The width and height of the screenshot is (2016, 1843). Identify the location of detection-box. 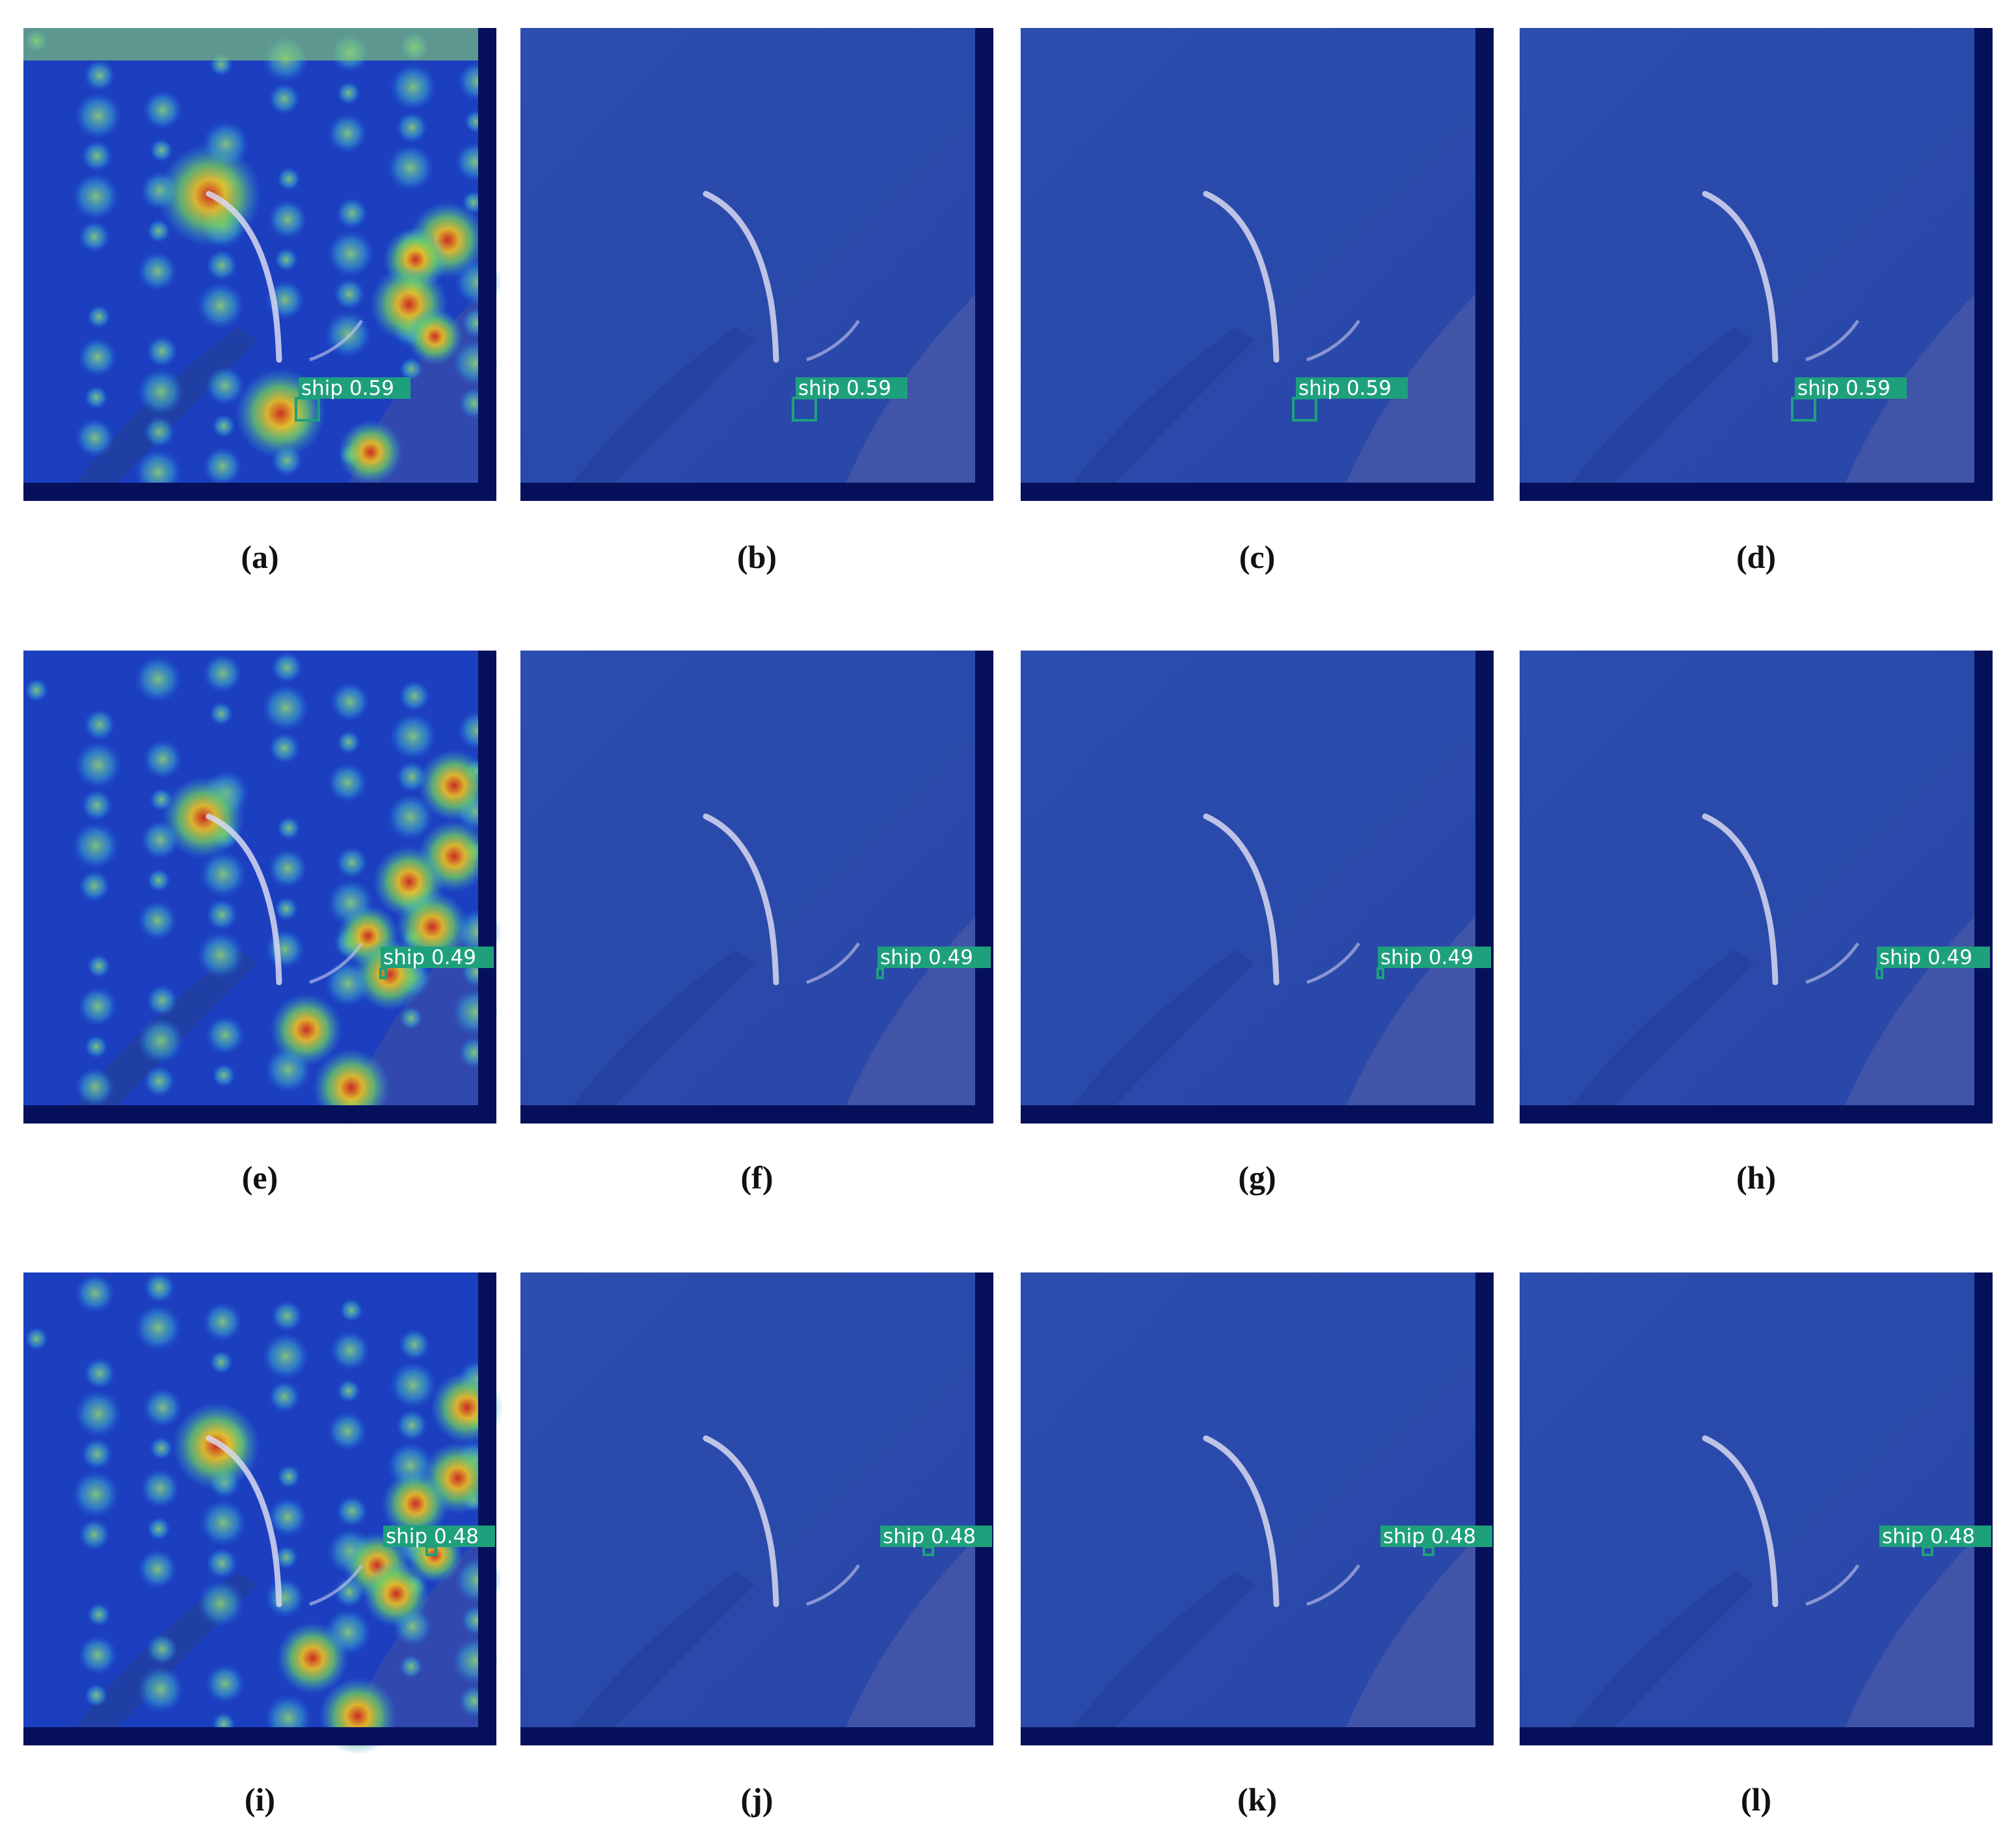
(383, 973).